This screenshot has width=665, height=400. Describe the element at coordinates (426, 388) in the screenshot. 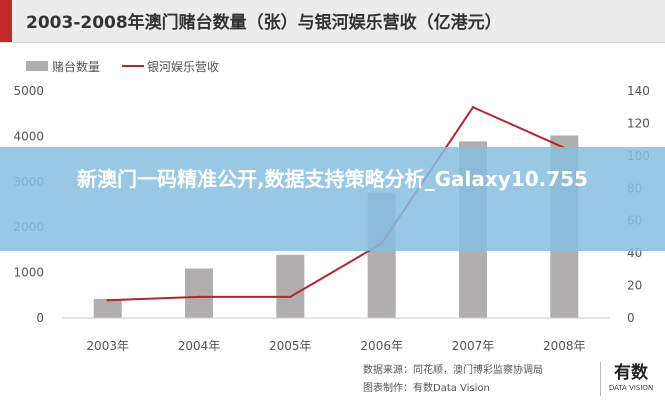

I see `source-line-2: 图表制作：有数Data Vision` at that location.